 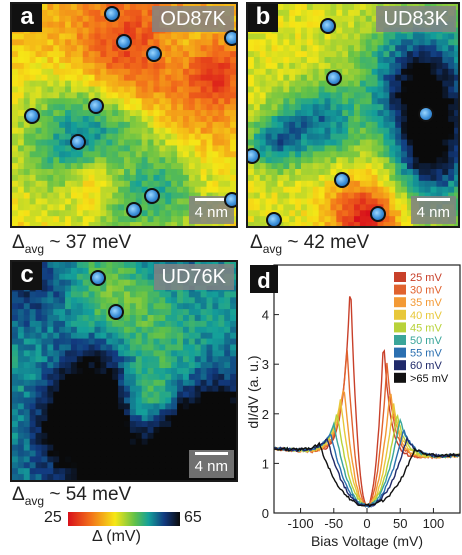 What do you see at coordinates (366, 523) in the screenshot?
I see `x-tick-label: 0` at bounding box center [366, 523].